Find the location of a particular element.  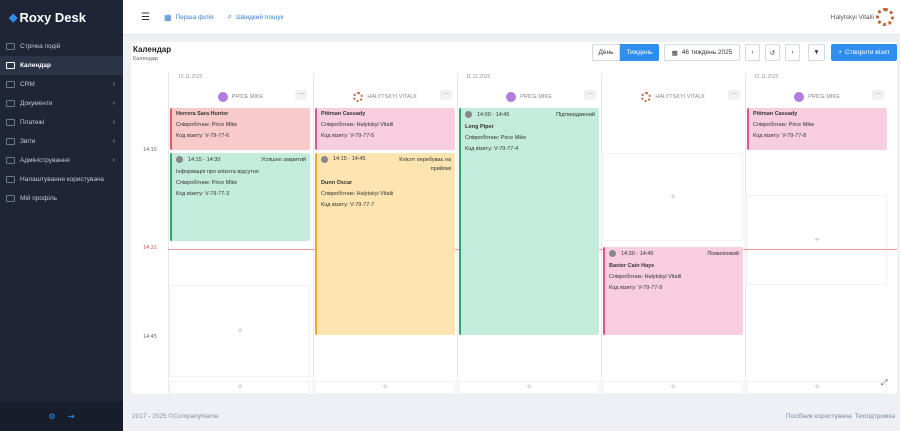

day-label: 10.11.2025 is located at coordinates (190, 77).